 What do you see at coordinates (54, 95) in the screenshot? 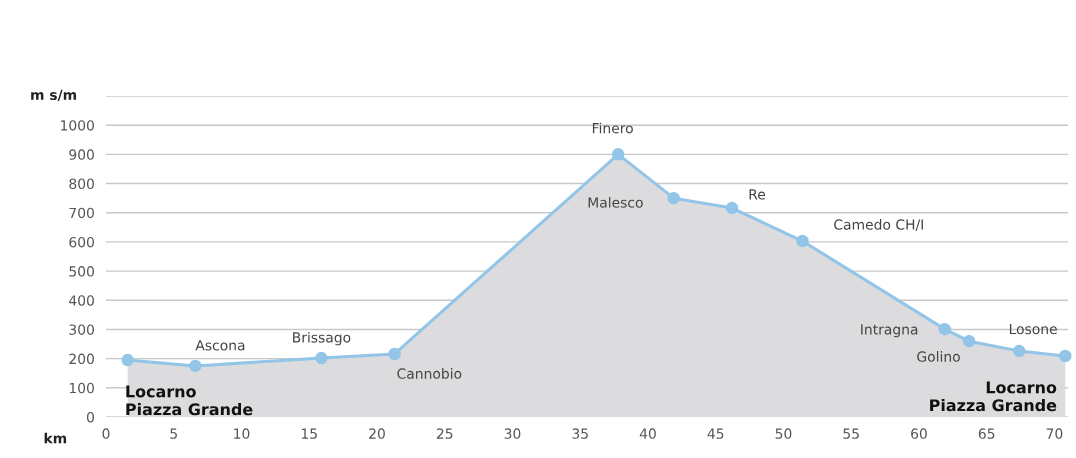
I see `y-axis-title: m s/m` at bounding box center [54, 95].